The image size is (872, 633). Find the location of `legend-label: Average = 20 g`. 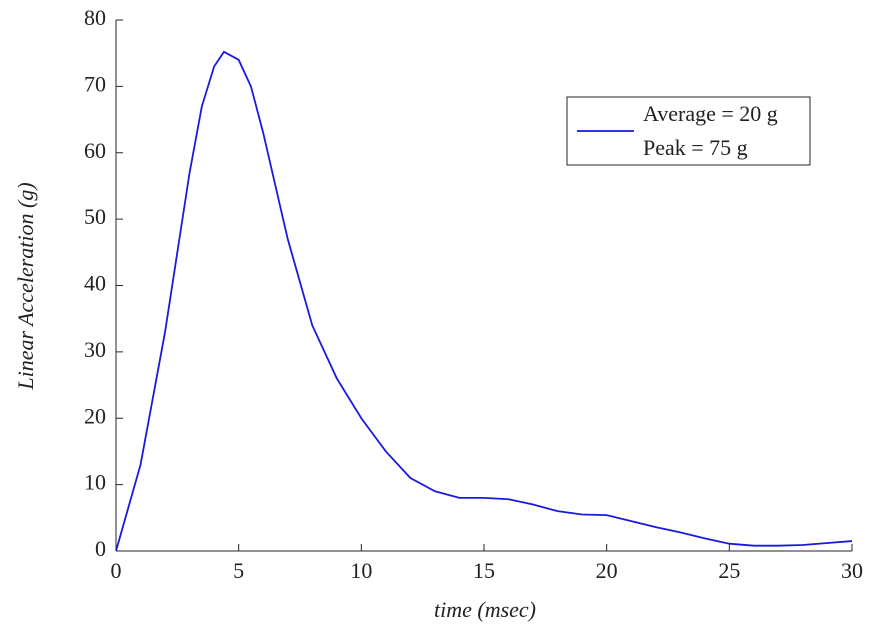

legend-label: Average = 20 g is located at coordinates (710, 113).